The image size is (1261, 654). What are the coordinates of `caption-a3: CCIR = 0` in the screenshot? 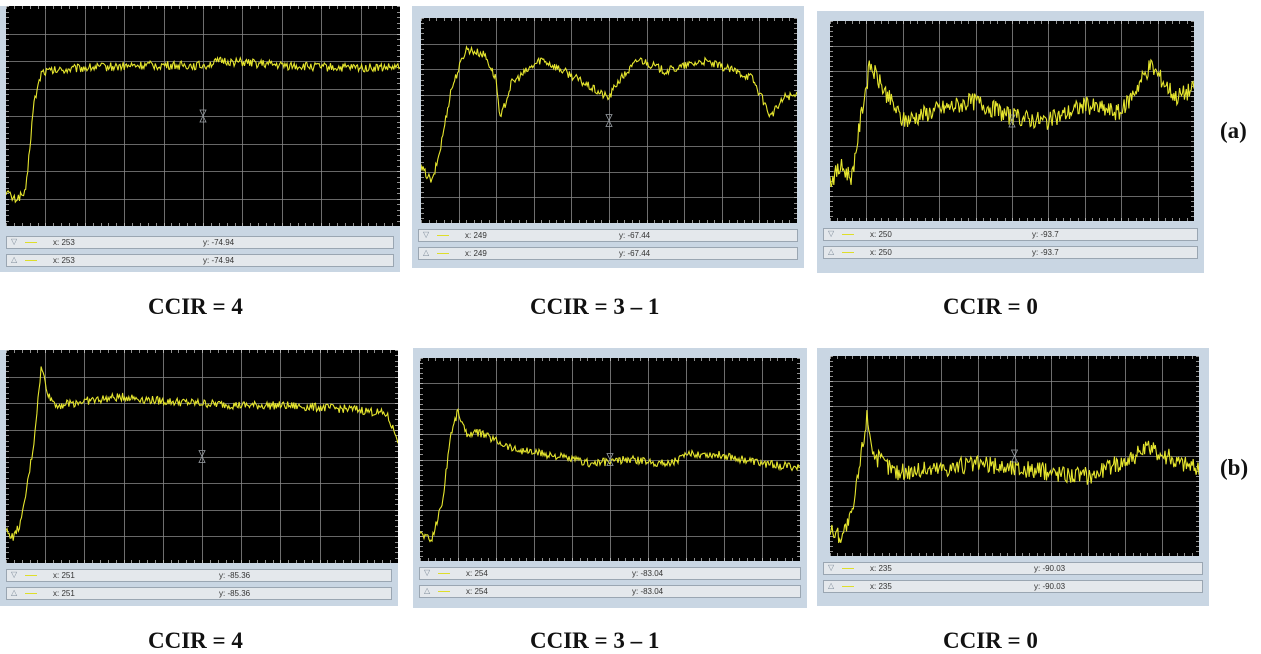 It's located at (990, 306).